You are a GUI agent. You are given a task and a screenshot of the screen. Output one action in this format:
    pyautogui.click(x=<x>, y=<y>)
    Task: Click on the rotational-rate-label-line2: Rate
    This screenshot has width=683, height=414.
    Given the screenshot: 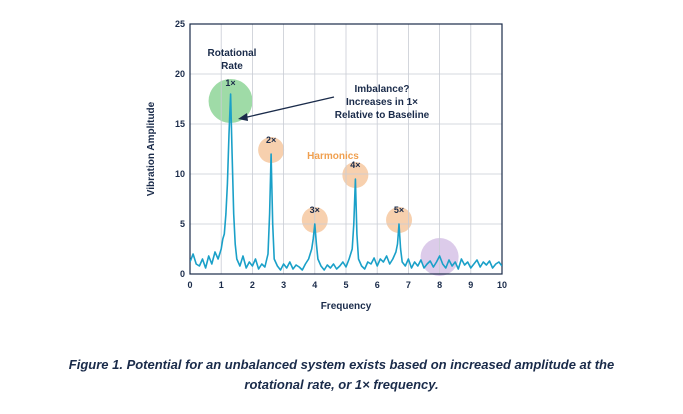 What is the action you would take?
    pyautogui.click(x=232, y=66)
    